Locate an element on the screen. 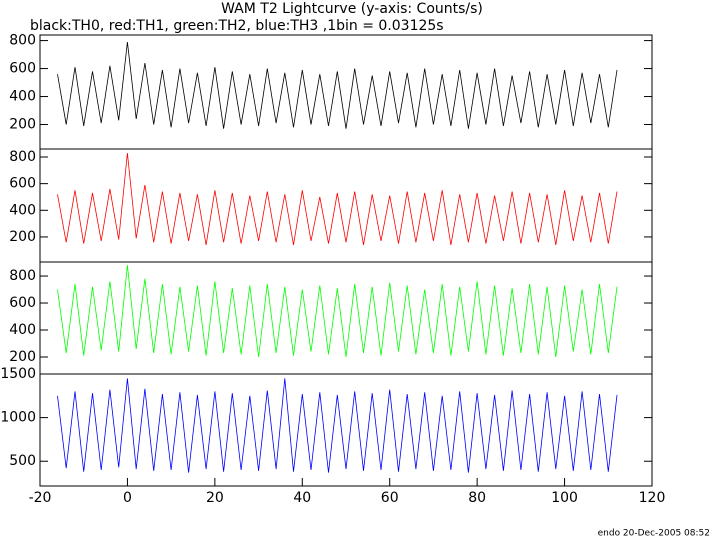  x-tick-label: 60 is located at coordinates (390, 498).